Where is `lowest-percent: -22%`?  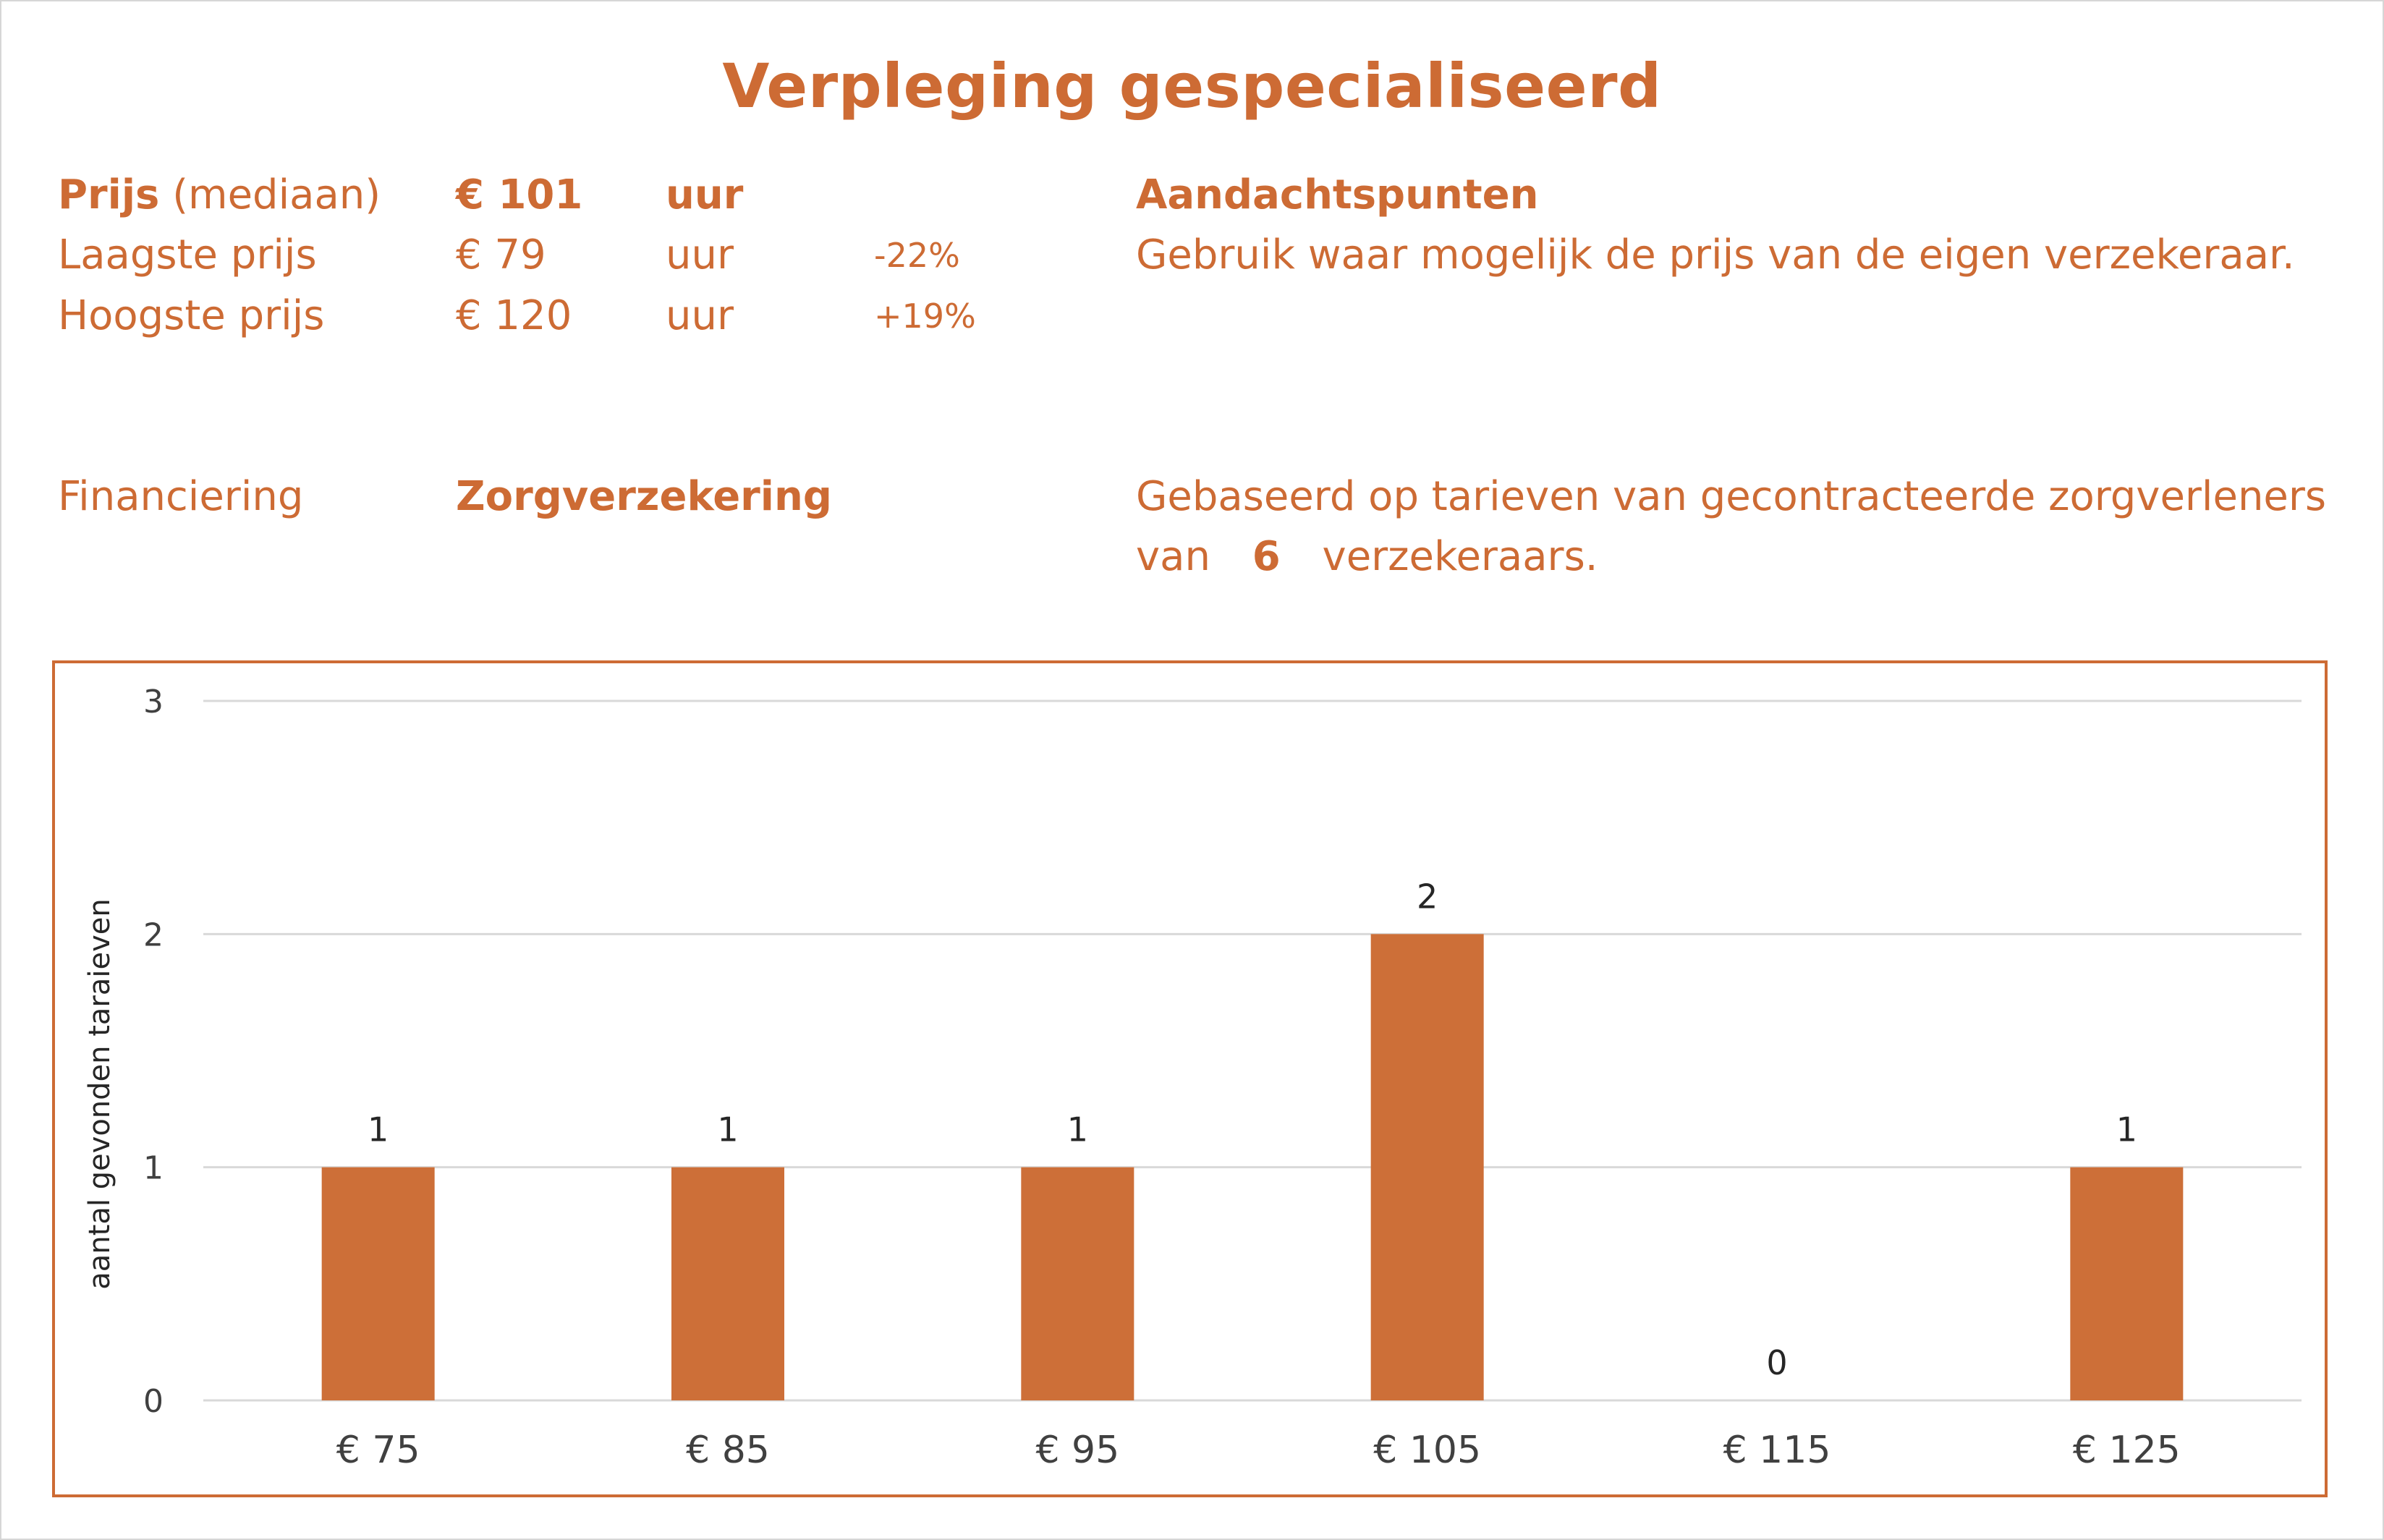 lowest-percent: -22% is located at coordinates (917, 255).